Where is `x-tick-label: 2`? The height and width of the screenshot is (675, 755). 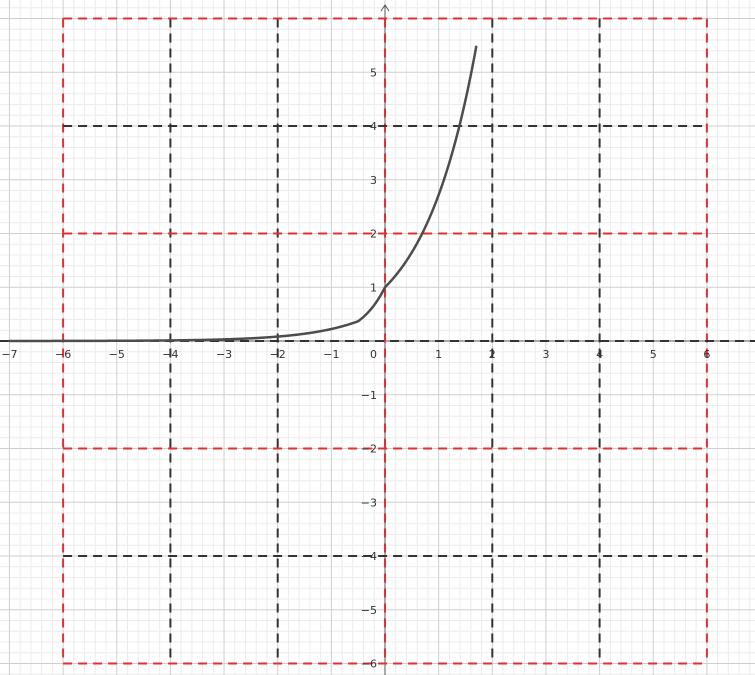 x-tick-label: 2 is located at coordinates (492, 354).